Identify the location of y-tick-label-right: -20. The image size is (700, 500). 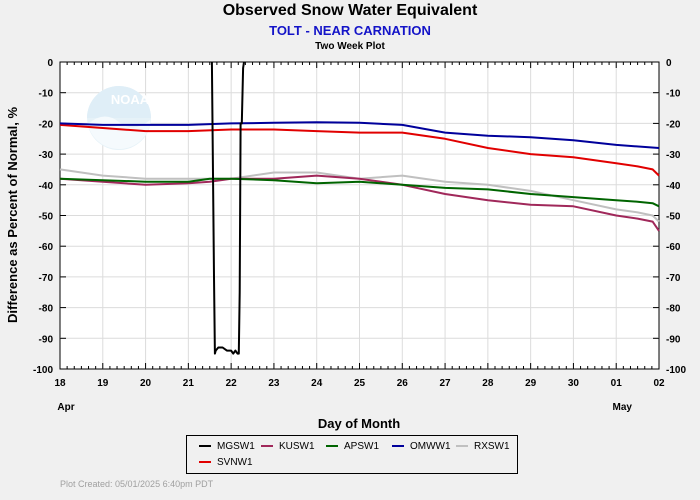
(673, 124).